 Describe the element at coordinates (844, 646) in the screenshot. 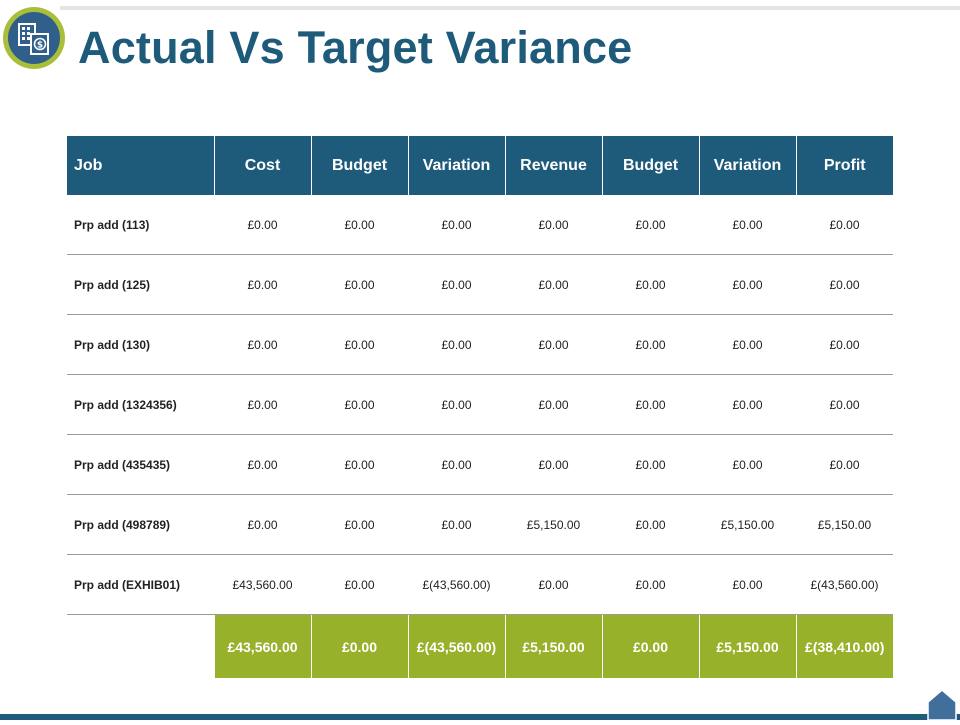

I see `total-profit: £(38,410.00)` at that location.